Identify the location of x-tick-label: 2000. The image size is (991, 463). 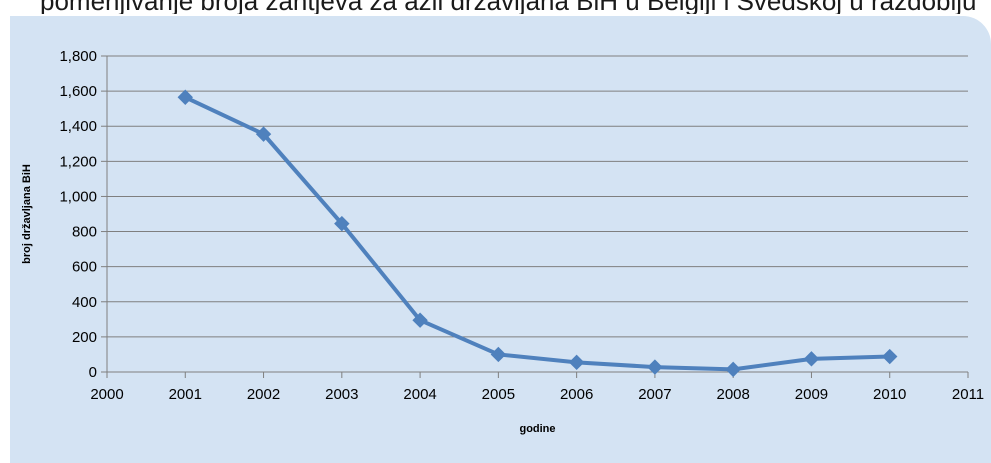
(106, 394).